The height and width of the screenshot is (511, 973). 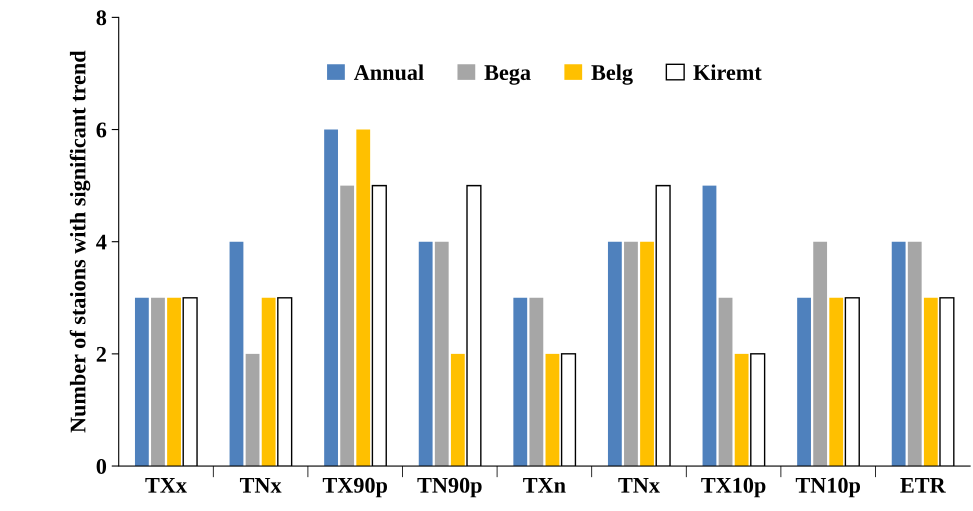 I want to click on x-tick-label: TXn, so click(x=544, y=485).